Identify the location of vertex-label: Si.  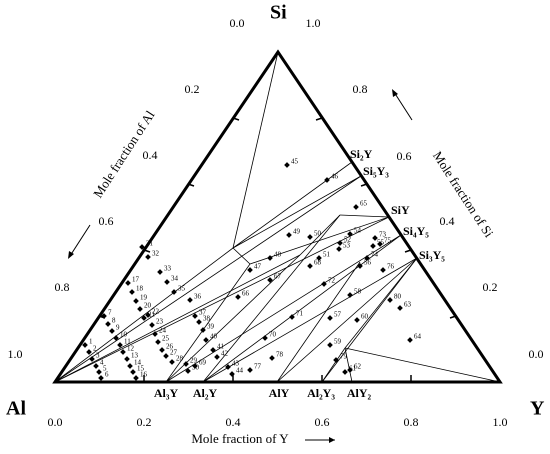
(278, 13).